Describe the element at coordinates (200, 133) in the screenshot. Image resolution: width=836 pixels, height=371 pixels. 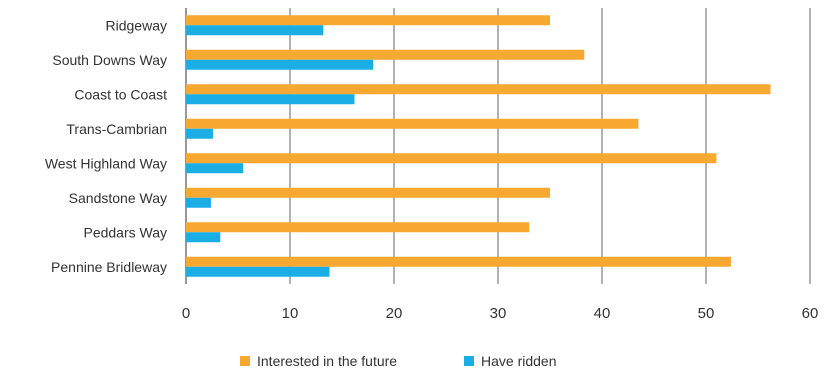
I see `bar-have-ridden-trans-cambrian` at that location.